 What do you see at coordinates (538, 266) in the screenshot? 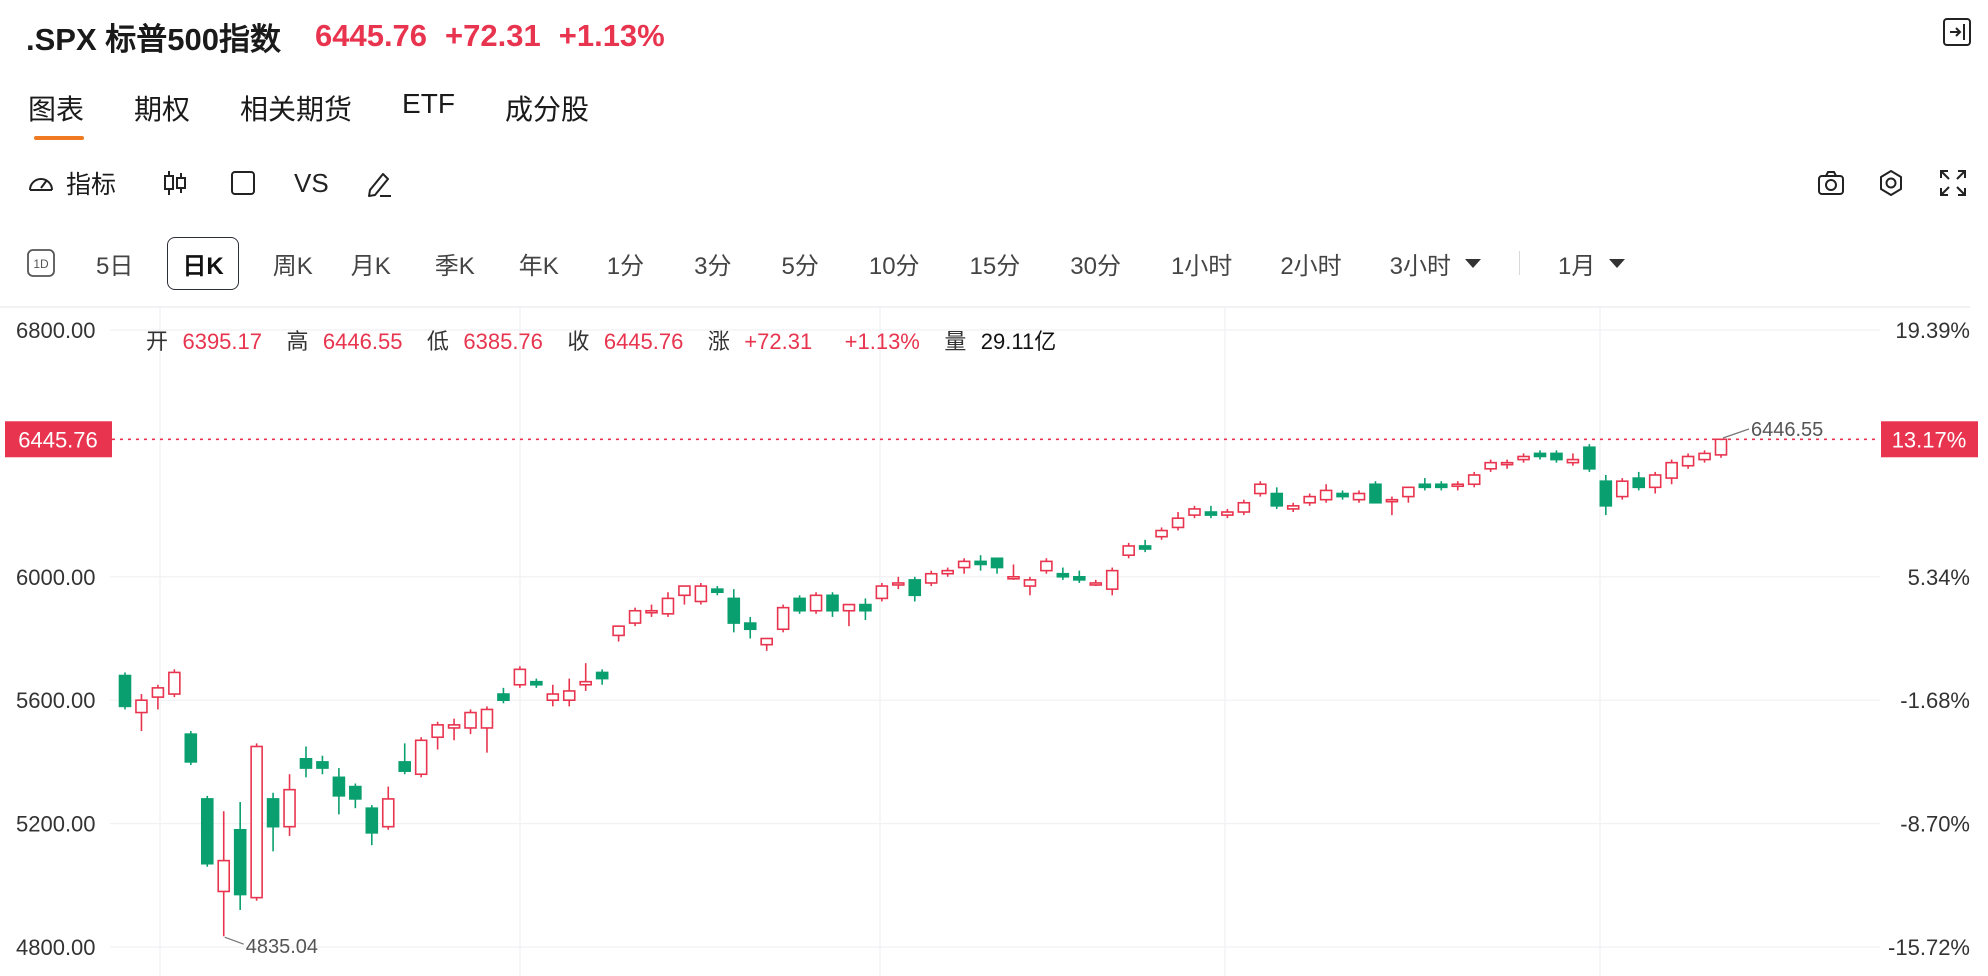
I see `period-year-k: 年K` at bounding box center [538, 266].